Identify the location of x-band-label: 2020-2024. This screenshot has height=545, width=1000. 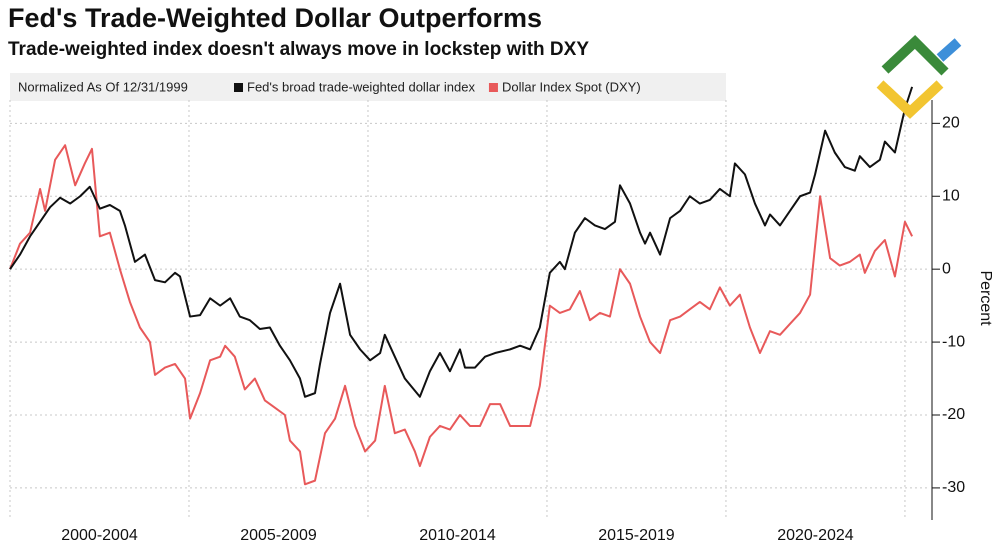
(815, 535).